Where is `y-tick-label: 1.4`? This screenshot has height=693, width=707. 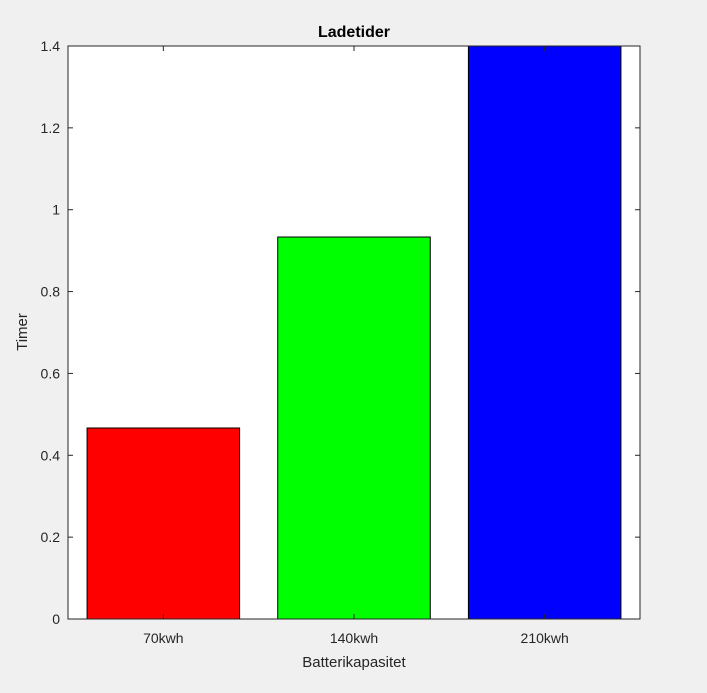 y-tick-label: 1.4 is located at coordinates (51, 46).